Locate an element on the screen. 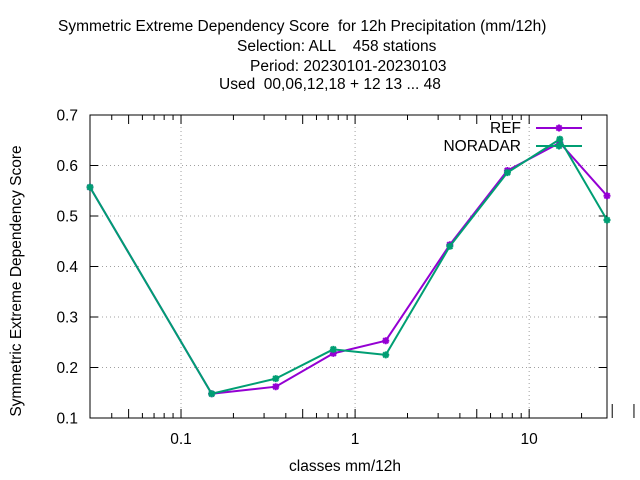 This screenshot has height=480, width=640. legend: REF NORADAR is located at coordinates (512, 137).